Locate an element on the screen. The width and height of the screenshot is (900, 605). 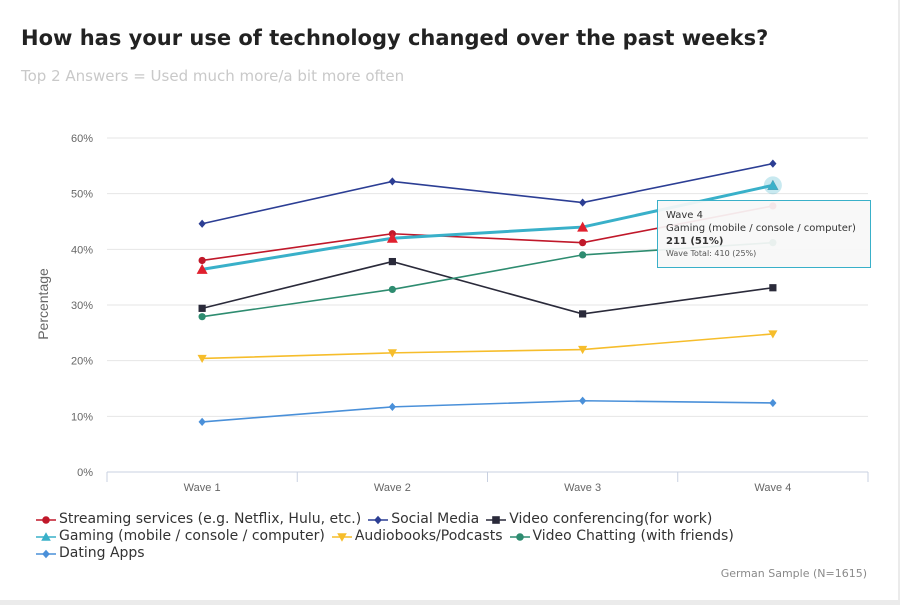
legend-swatch-video-conferencing is located at coordinates (496, 519).